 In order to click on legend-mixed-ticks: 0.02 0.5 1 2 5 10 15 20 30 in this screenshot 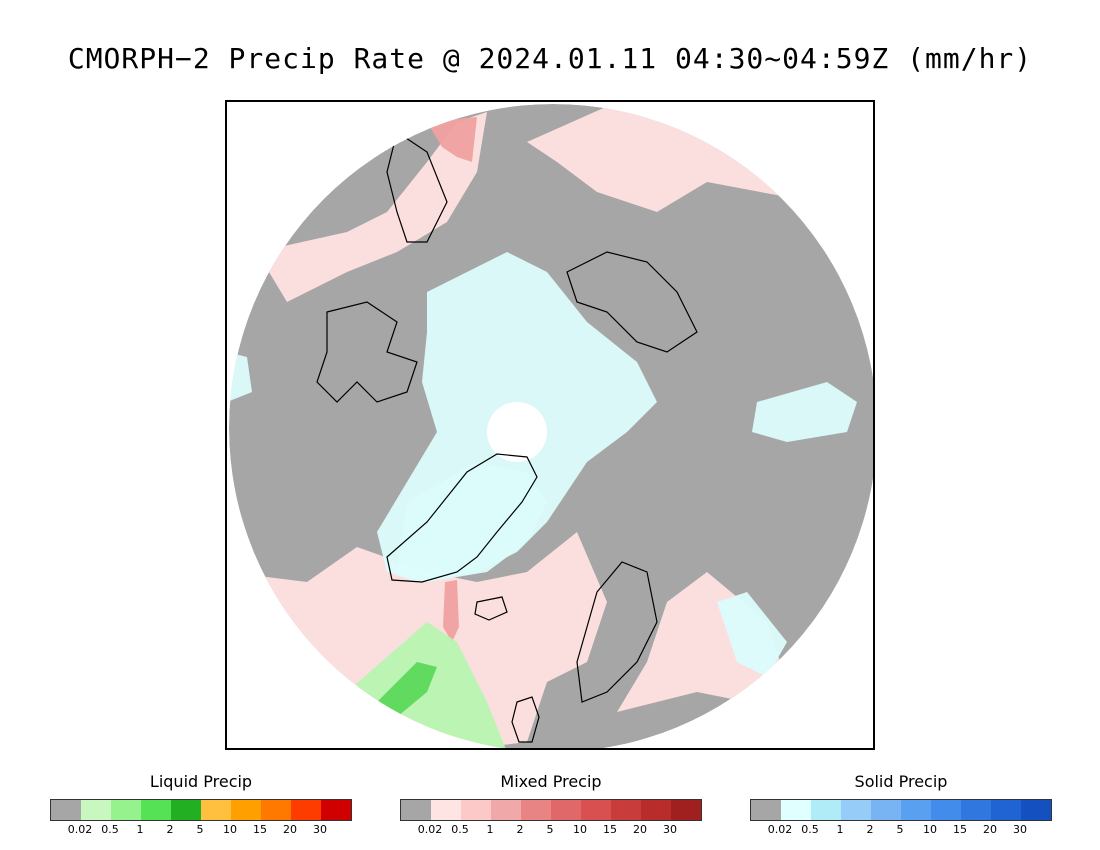, I will do `click(551, 830)`.